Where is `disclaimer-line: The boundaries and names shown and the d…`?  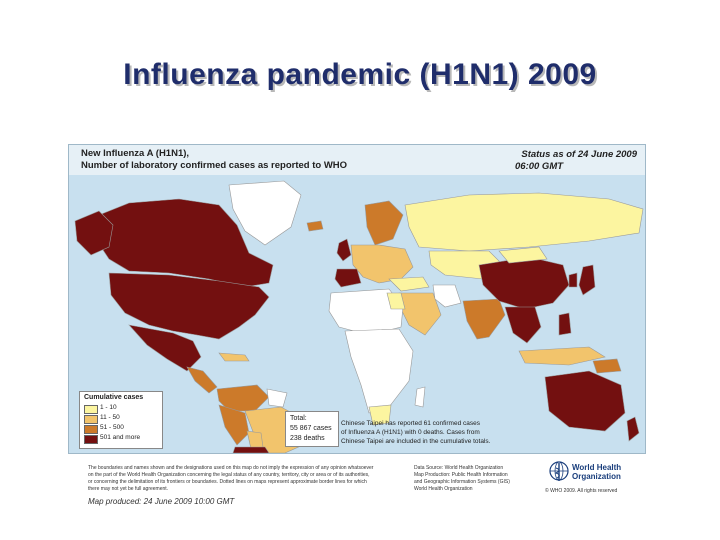
disclaimer-line: The boundaries and names shown and the d… is located at coordinates (231, 468).